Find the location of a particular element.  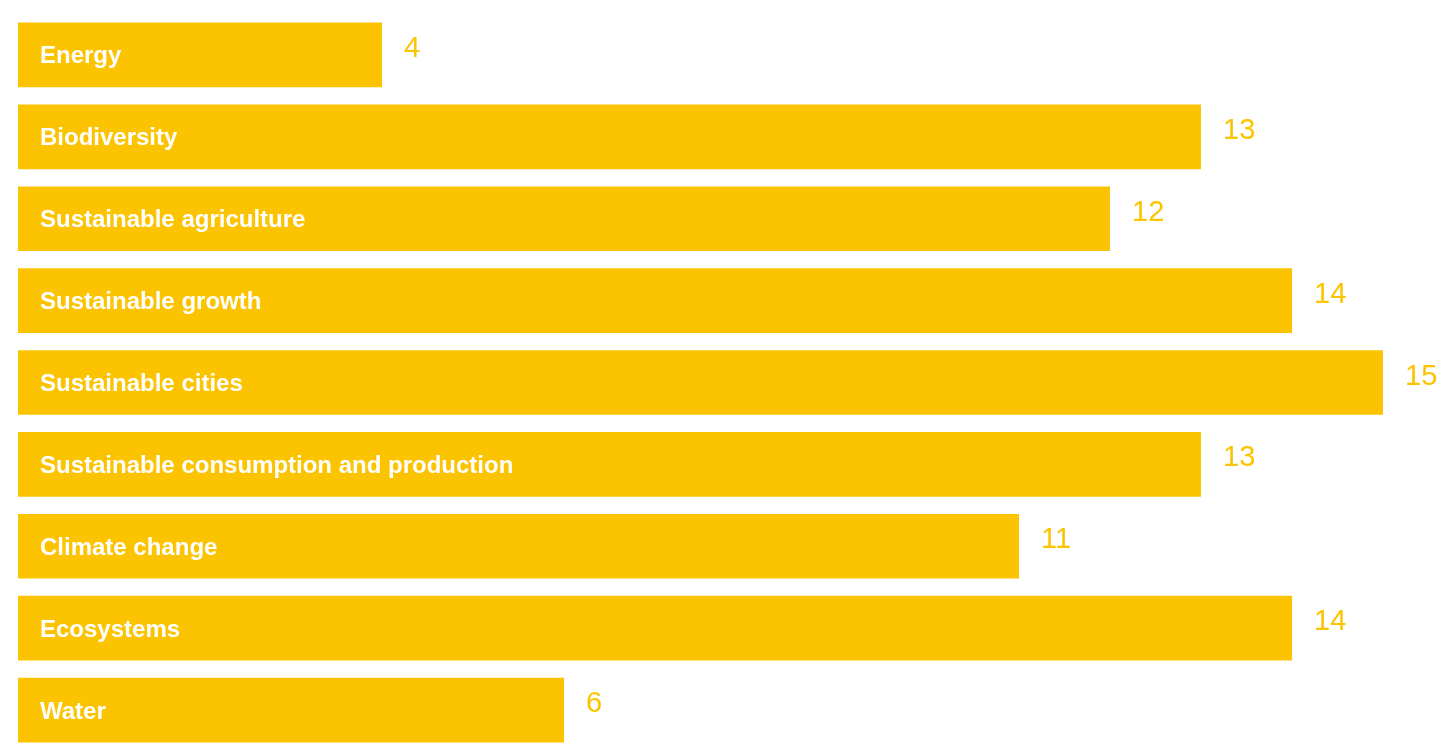

y-tick-label: Sustainable consumption and production is located at coordinates (277, 464).